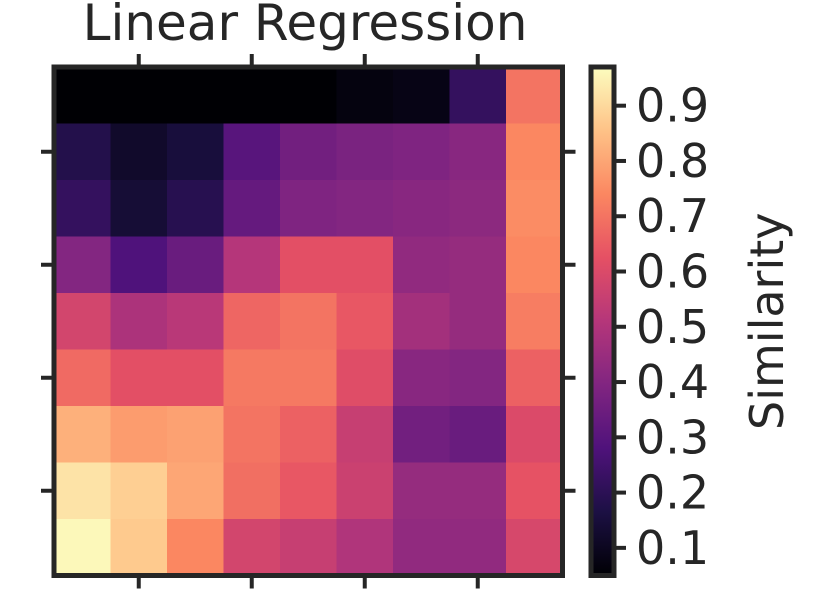 This screenshot has width=822, height=604. I want to click on heatmap-cell-r0-c0, so click(83, 96).